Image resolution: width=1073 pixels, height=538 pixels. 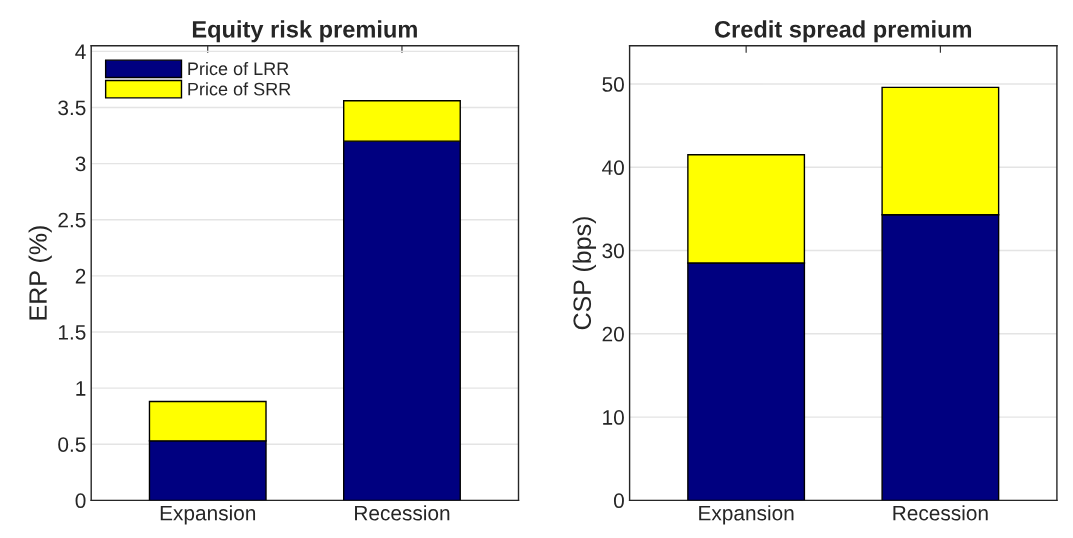 I want to click on y-tick-label: 1.5, so click(x=72, y=332).